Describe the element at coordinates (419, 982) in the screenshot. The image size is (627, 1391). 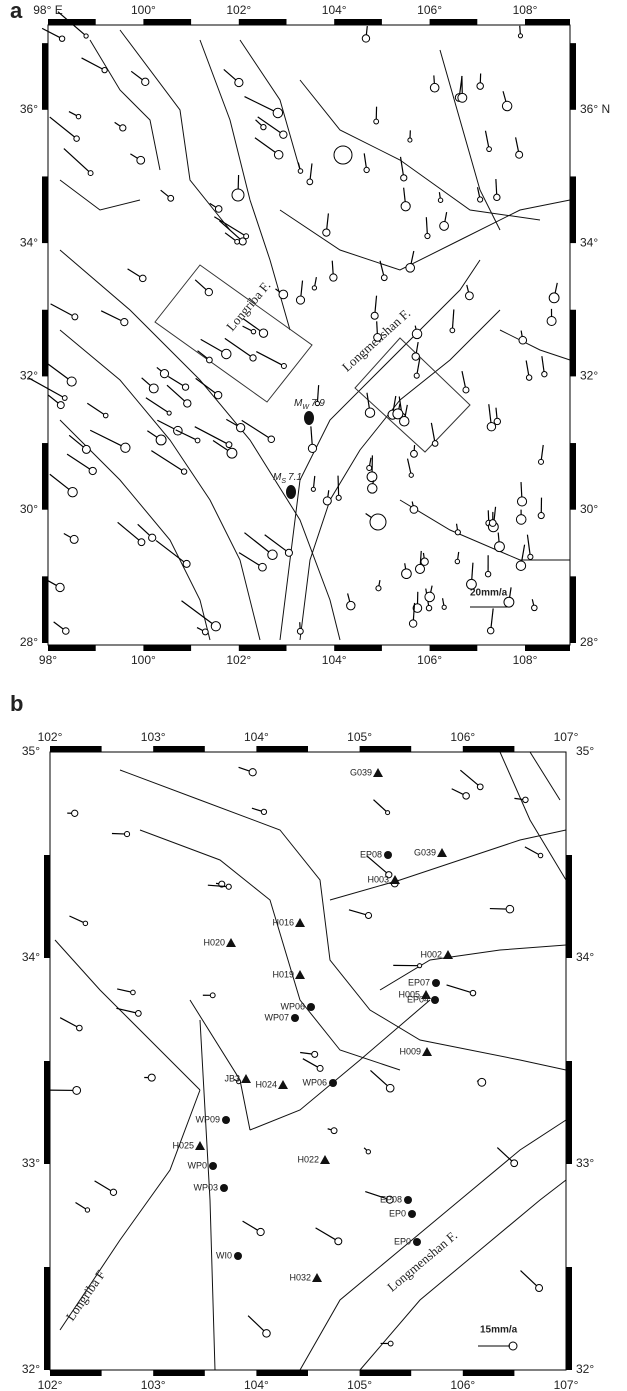
I see `station-label: EP07` at that location.